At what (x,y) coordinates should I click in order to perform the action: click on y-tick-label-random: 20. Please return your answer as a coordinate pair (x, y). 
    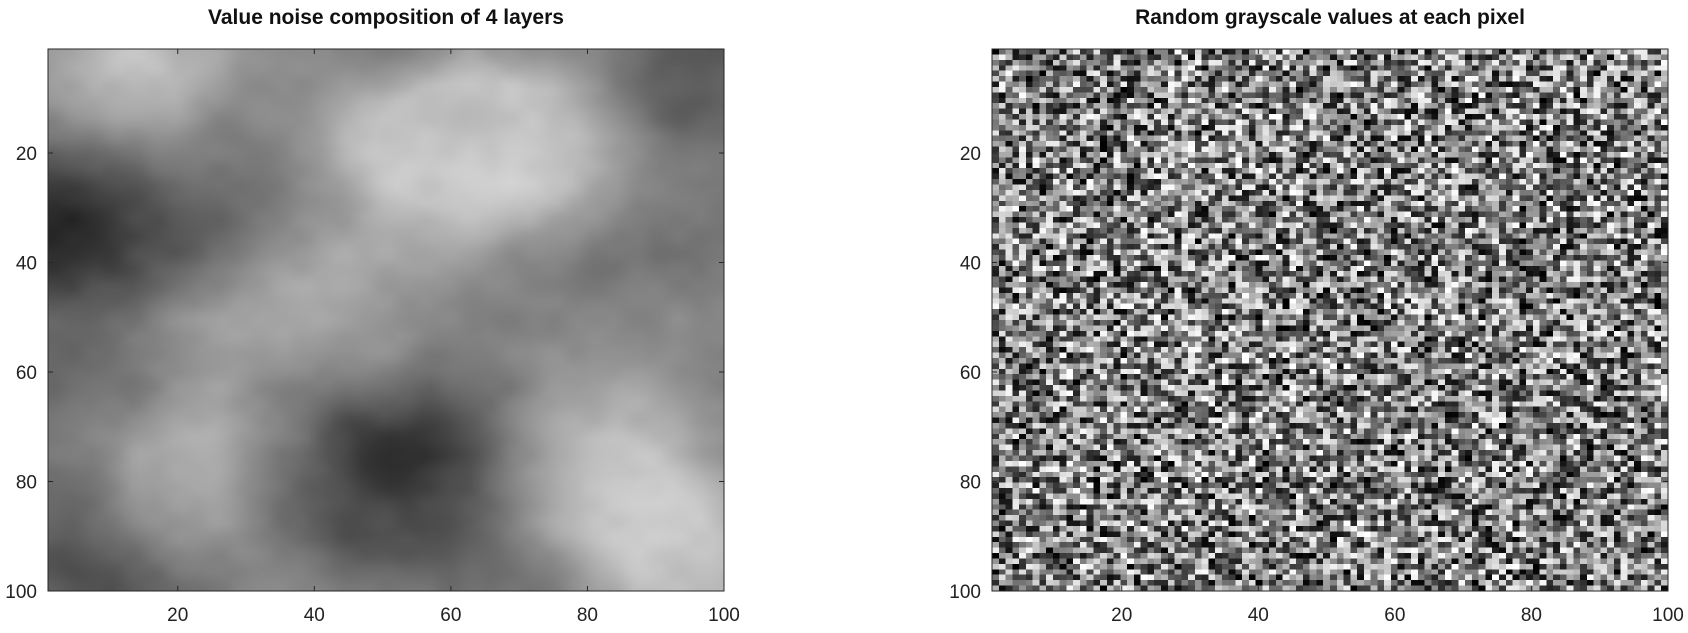
    Looking at the image, I should click on (970, 154).